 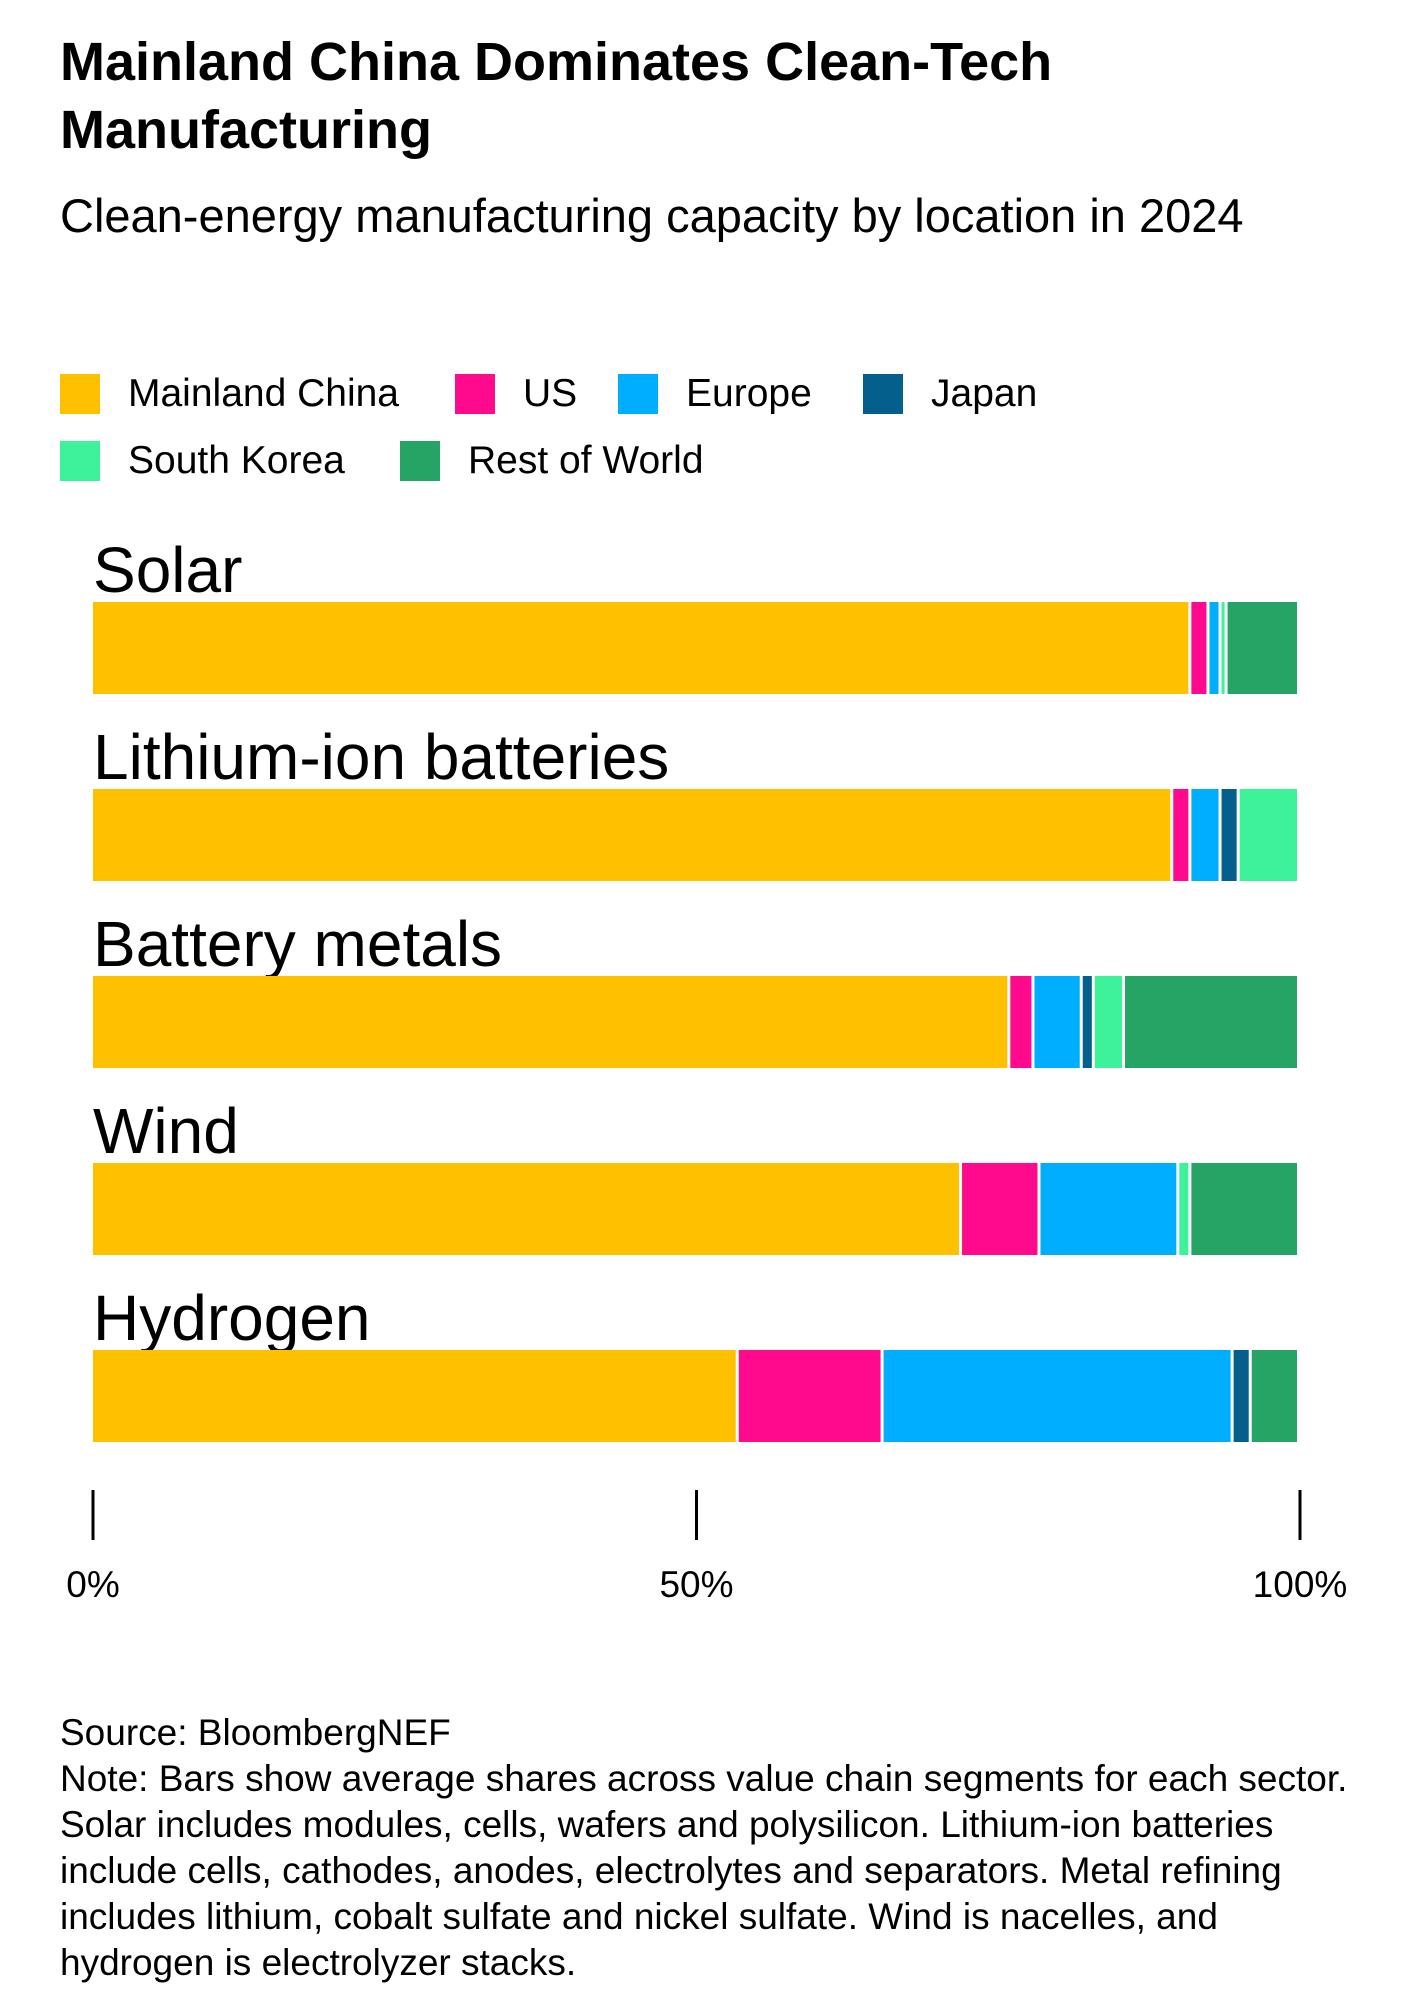 What do you see at coordinates (475, 394) in the screenshot?
I see `legend-swatch-us` at bounding box center [475, 394].